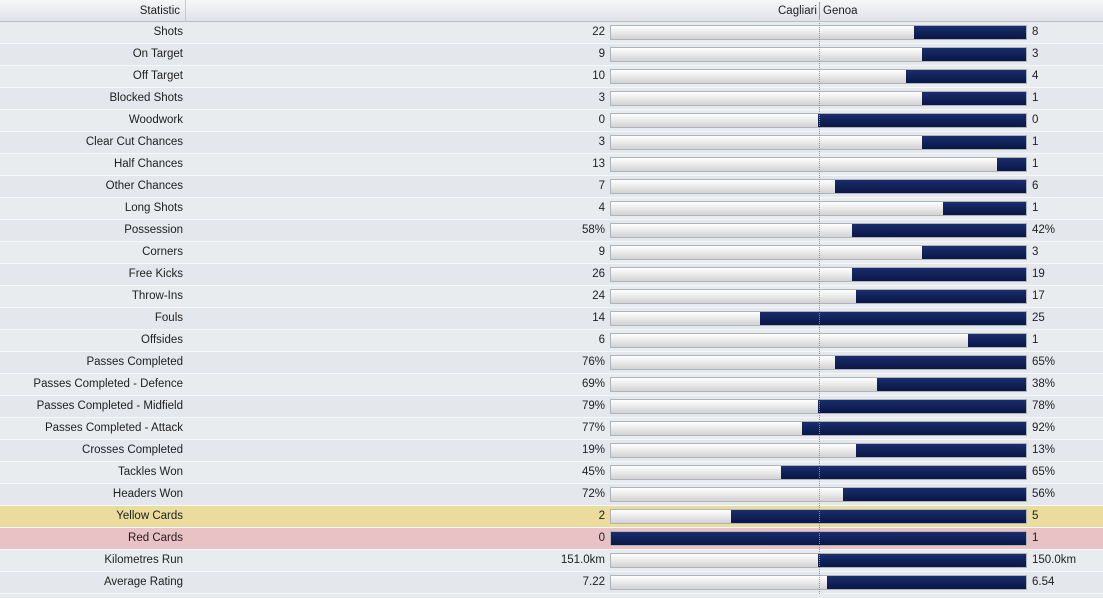 This screenshot has width=1103, height=598. What do you see at coordinates (551, 583) in the screenshot?
I see `table-row: Average Rating 7.22 6.54` at bounding box center [551, 583].